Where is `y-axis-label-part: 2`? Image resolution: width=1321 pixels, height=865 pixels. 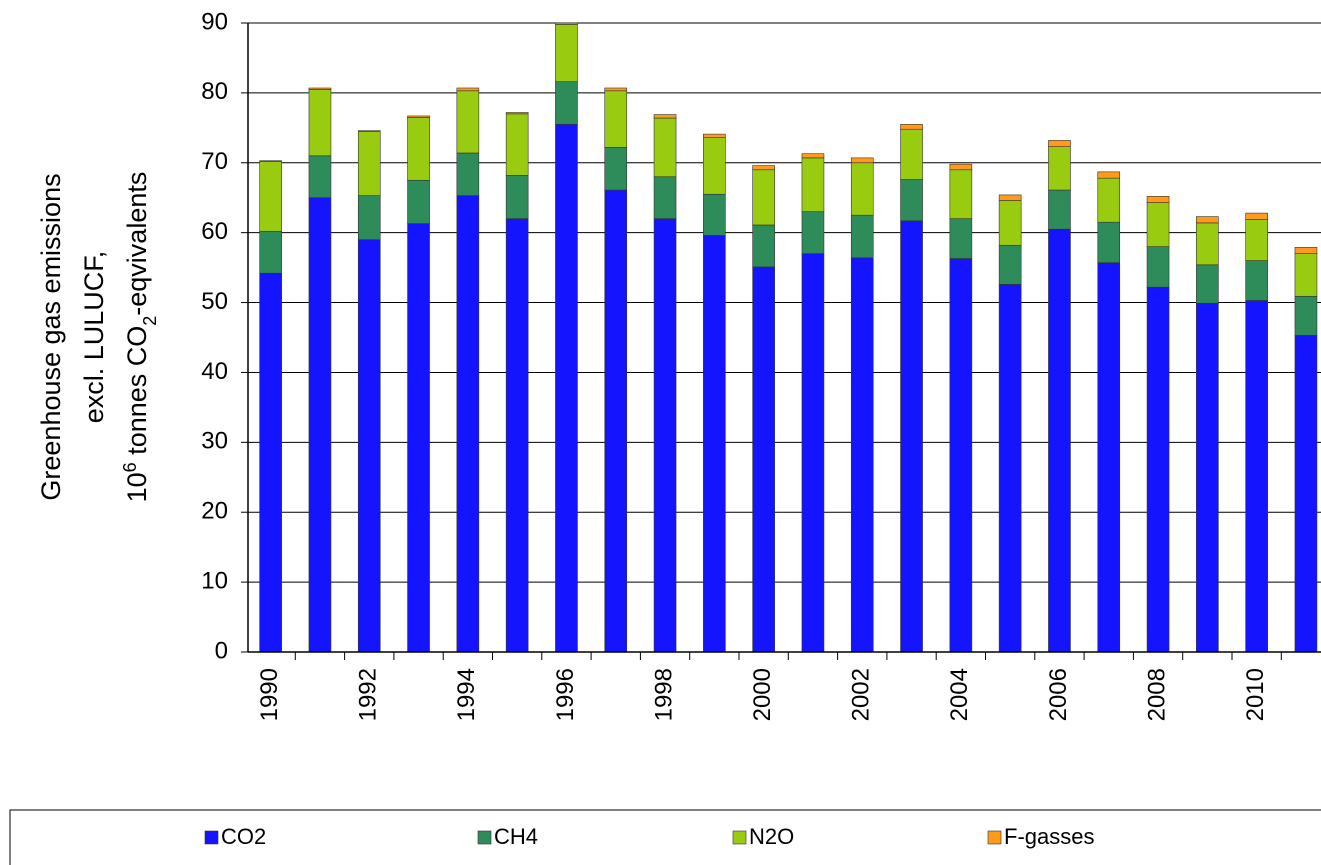 y-axis-label-part: 2 is located at coordinates (150, 321).